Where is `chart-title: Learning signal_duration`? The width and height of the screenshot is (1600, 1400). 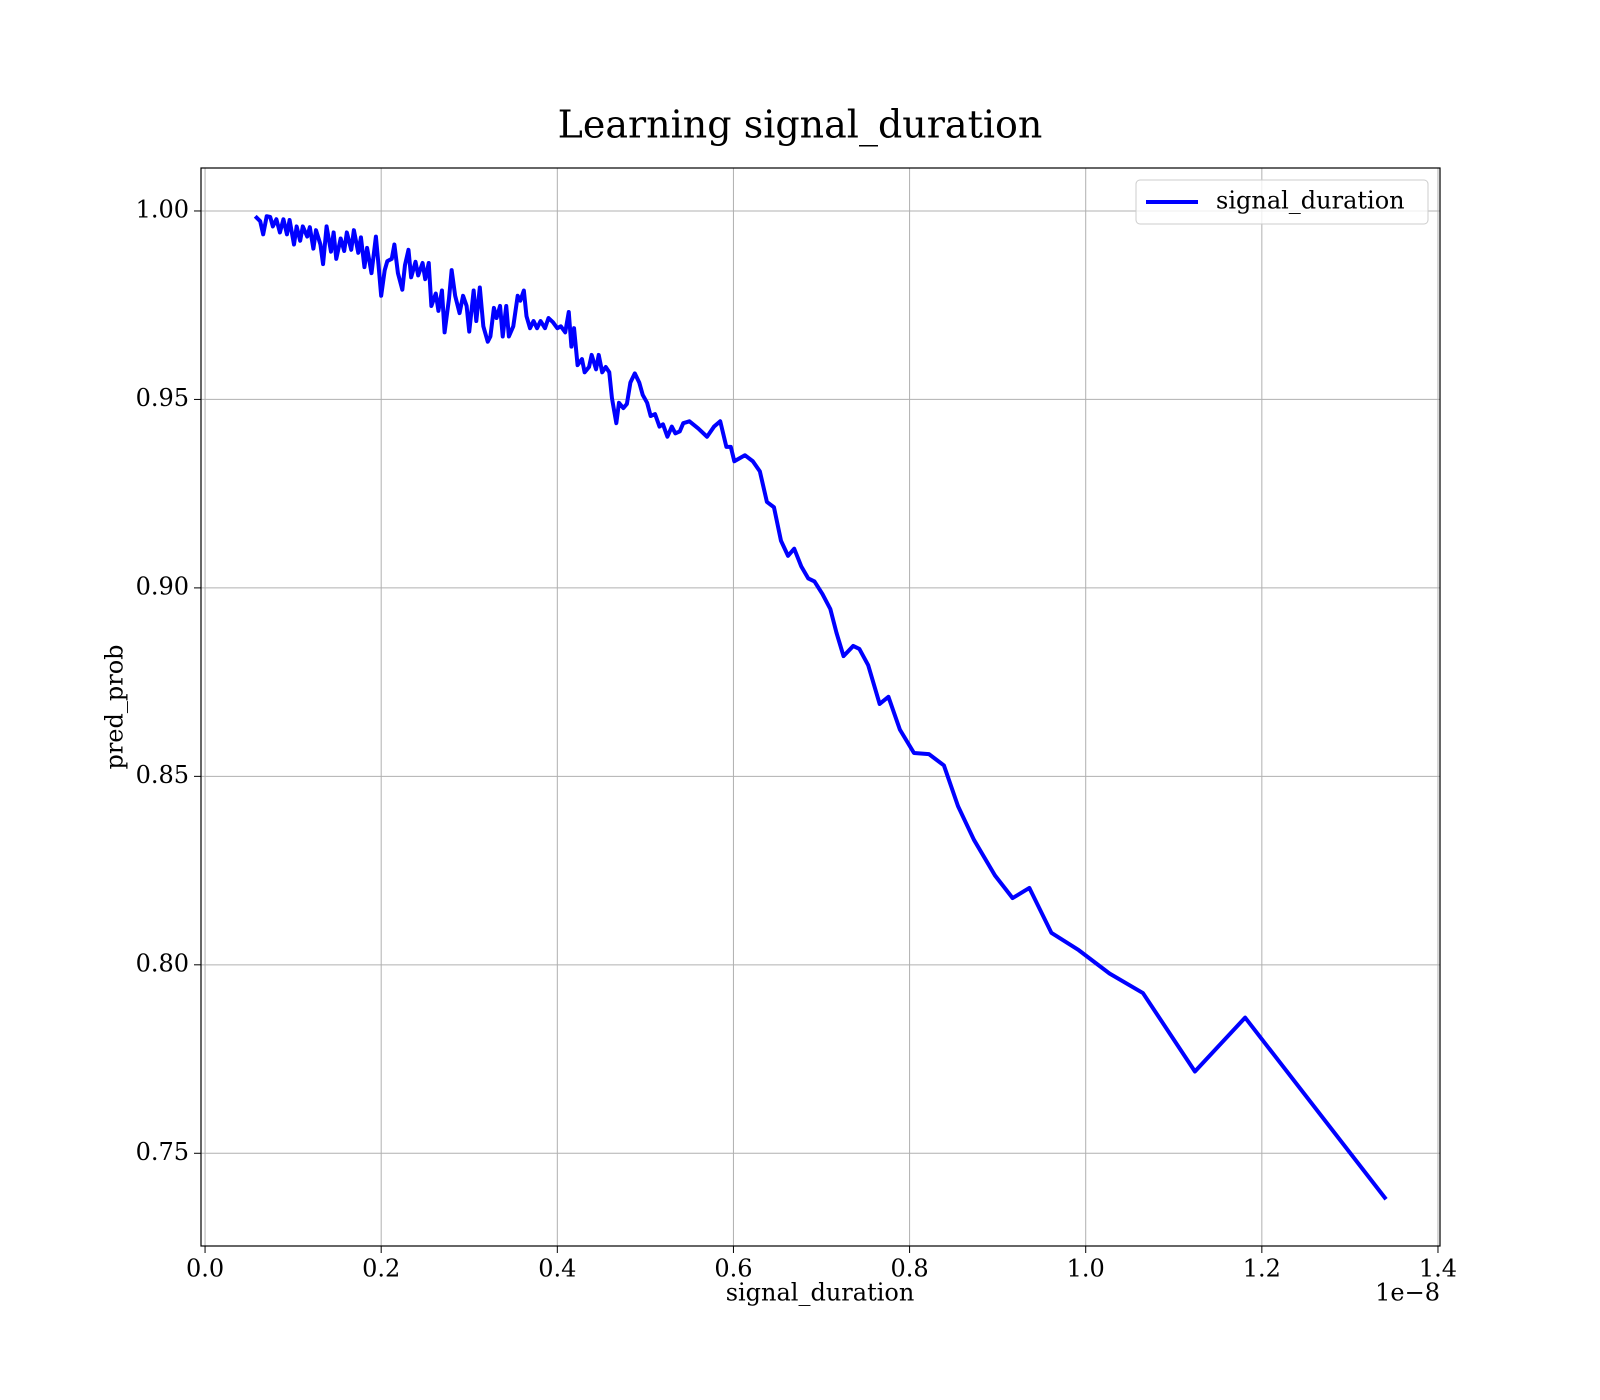 chart-title: Learning signal_duration is located at coordinates (800, 125).